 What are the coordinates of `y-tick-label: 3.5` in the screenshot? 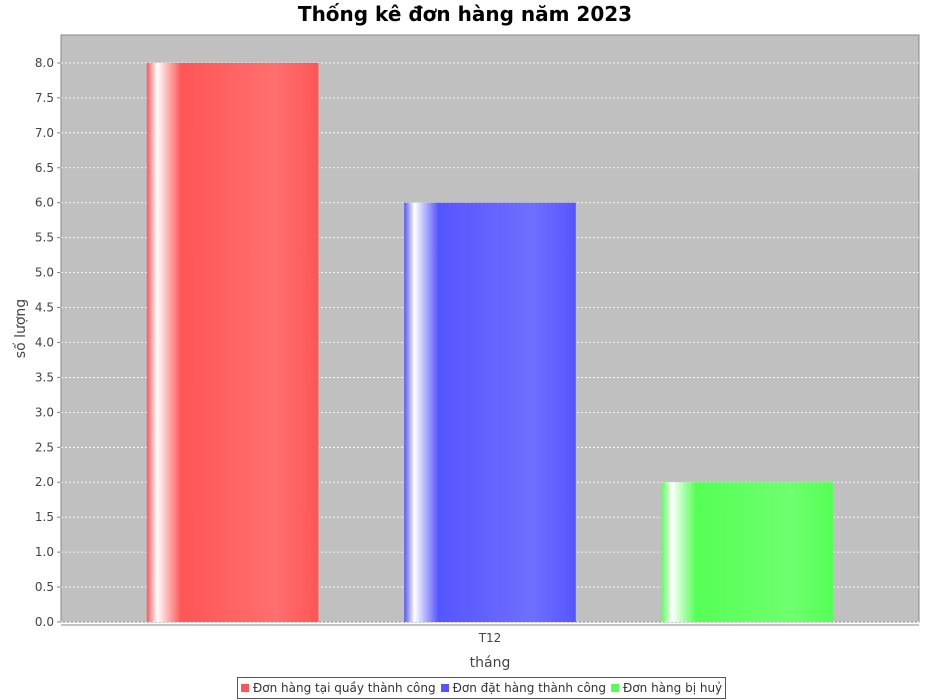 It's located at (44, 377).